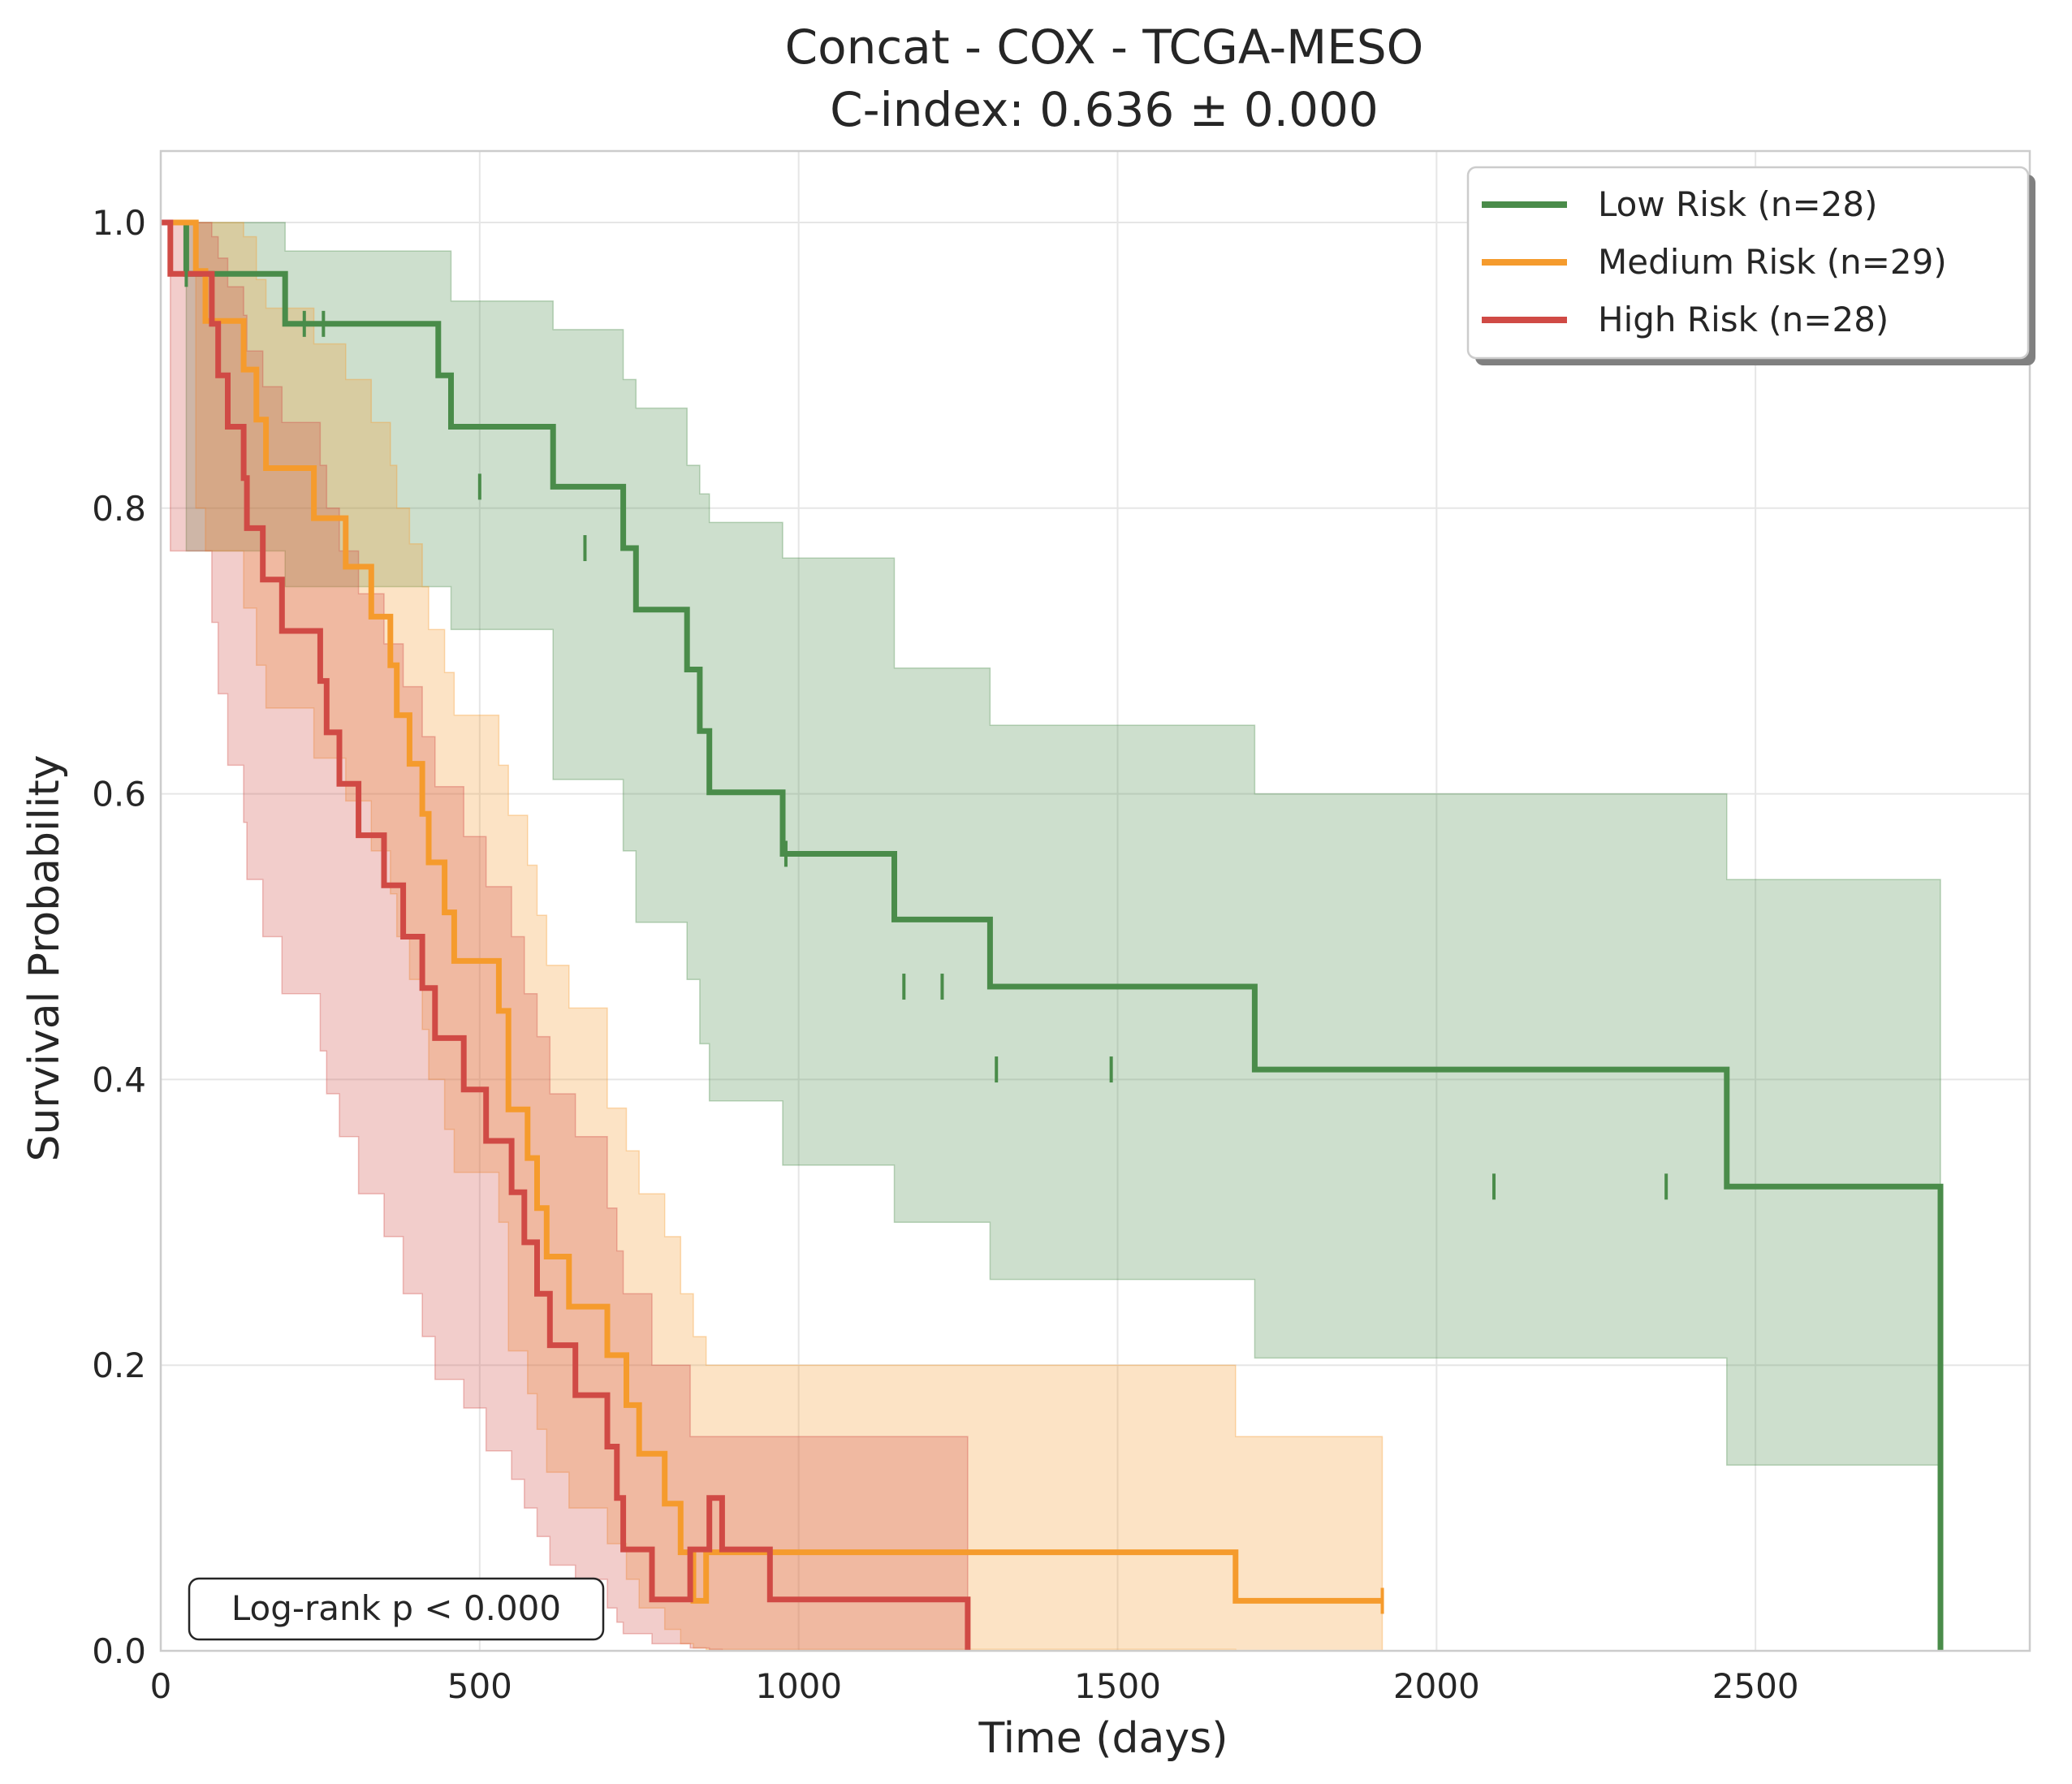 The height and width of the screenshot is (1784, 2072). I want to click on legend-label-medium: Medium Risk (n=29), so click(1773, 262).